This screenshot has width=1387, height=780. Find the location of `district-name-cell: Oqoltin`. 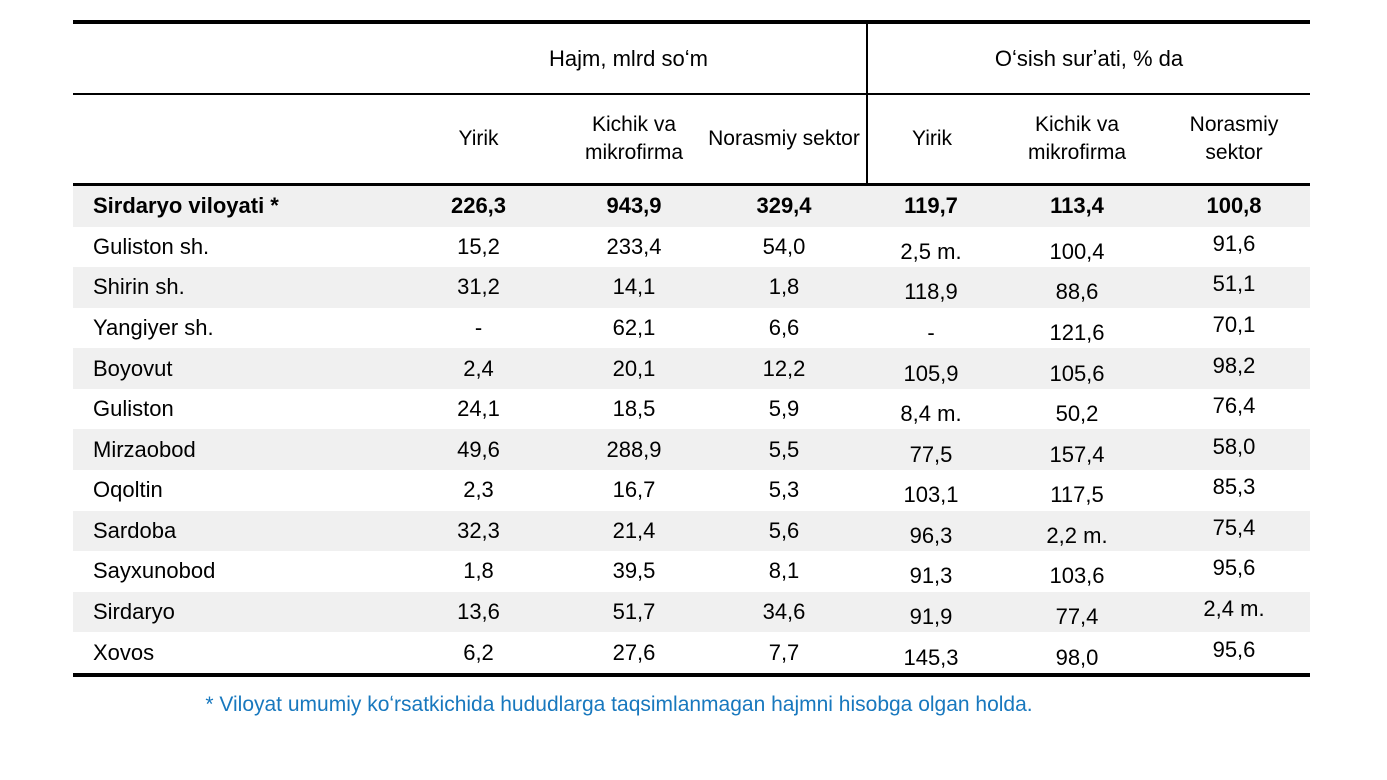

district-name-cell: Oqoltin is located at coordinates (128, 490).